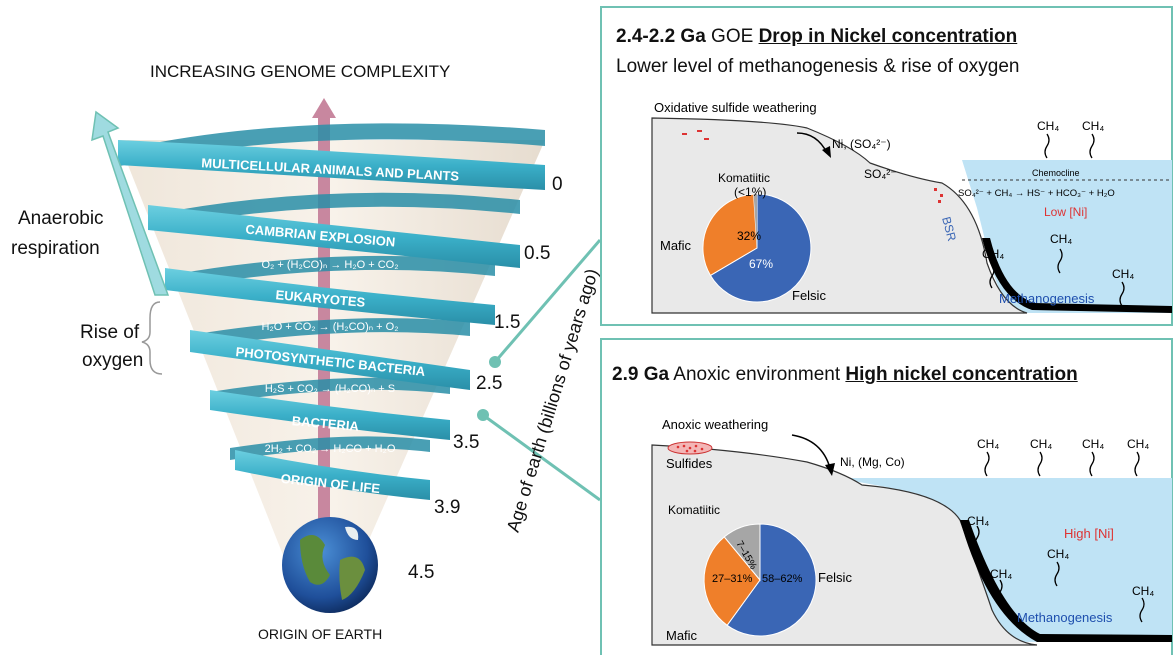  Describe the element at coordinates (320, 634) in the screenshot. I see `bottom-label: ORIGIN OF EARTH` at that location.